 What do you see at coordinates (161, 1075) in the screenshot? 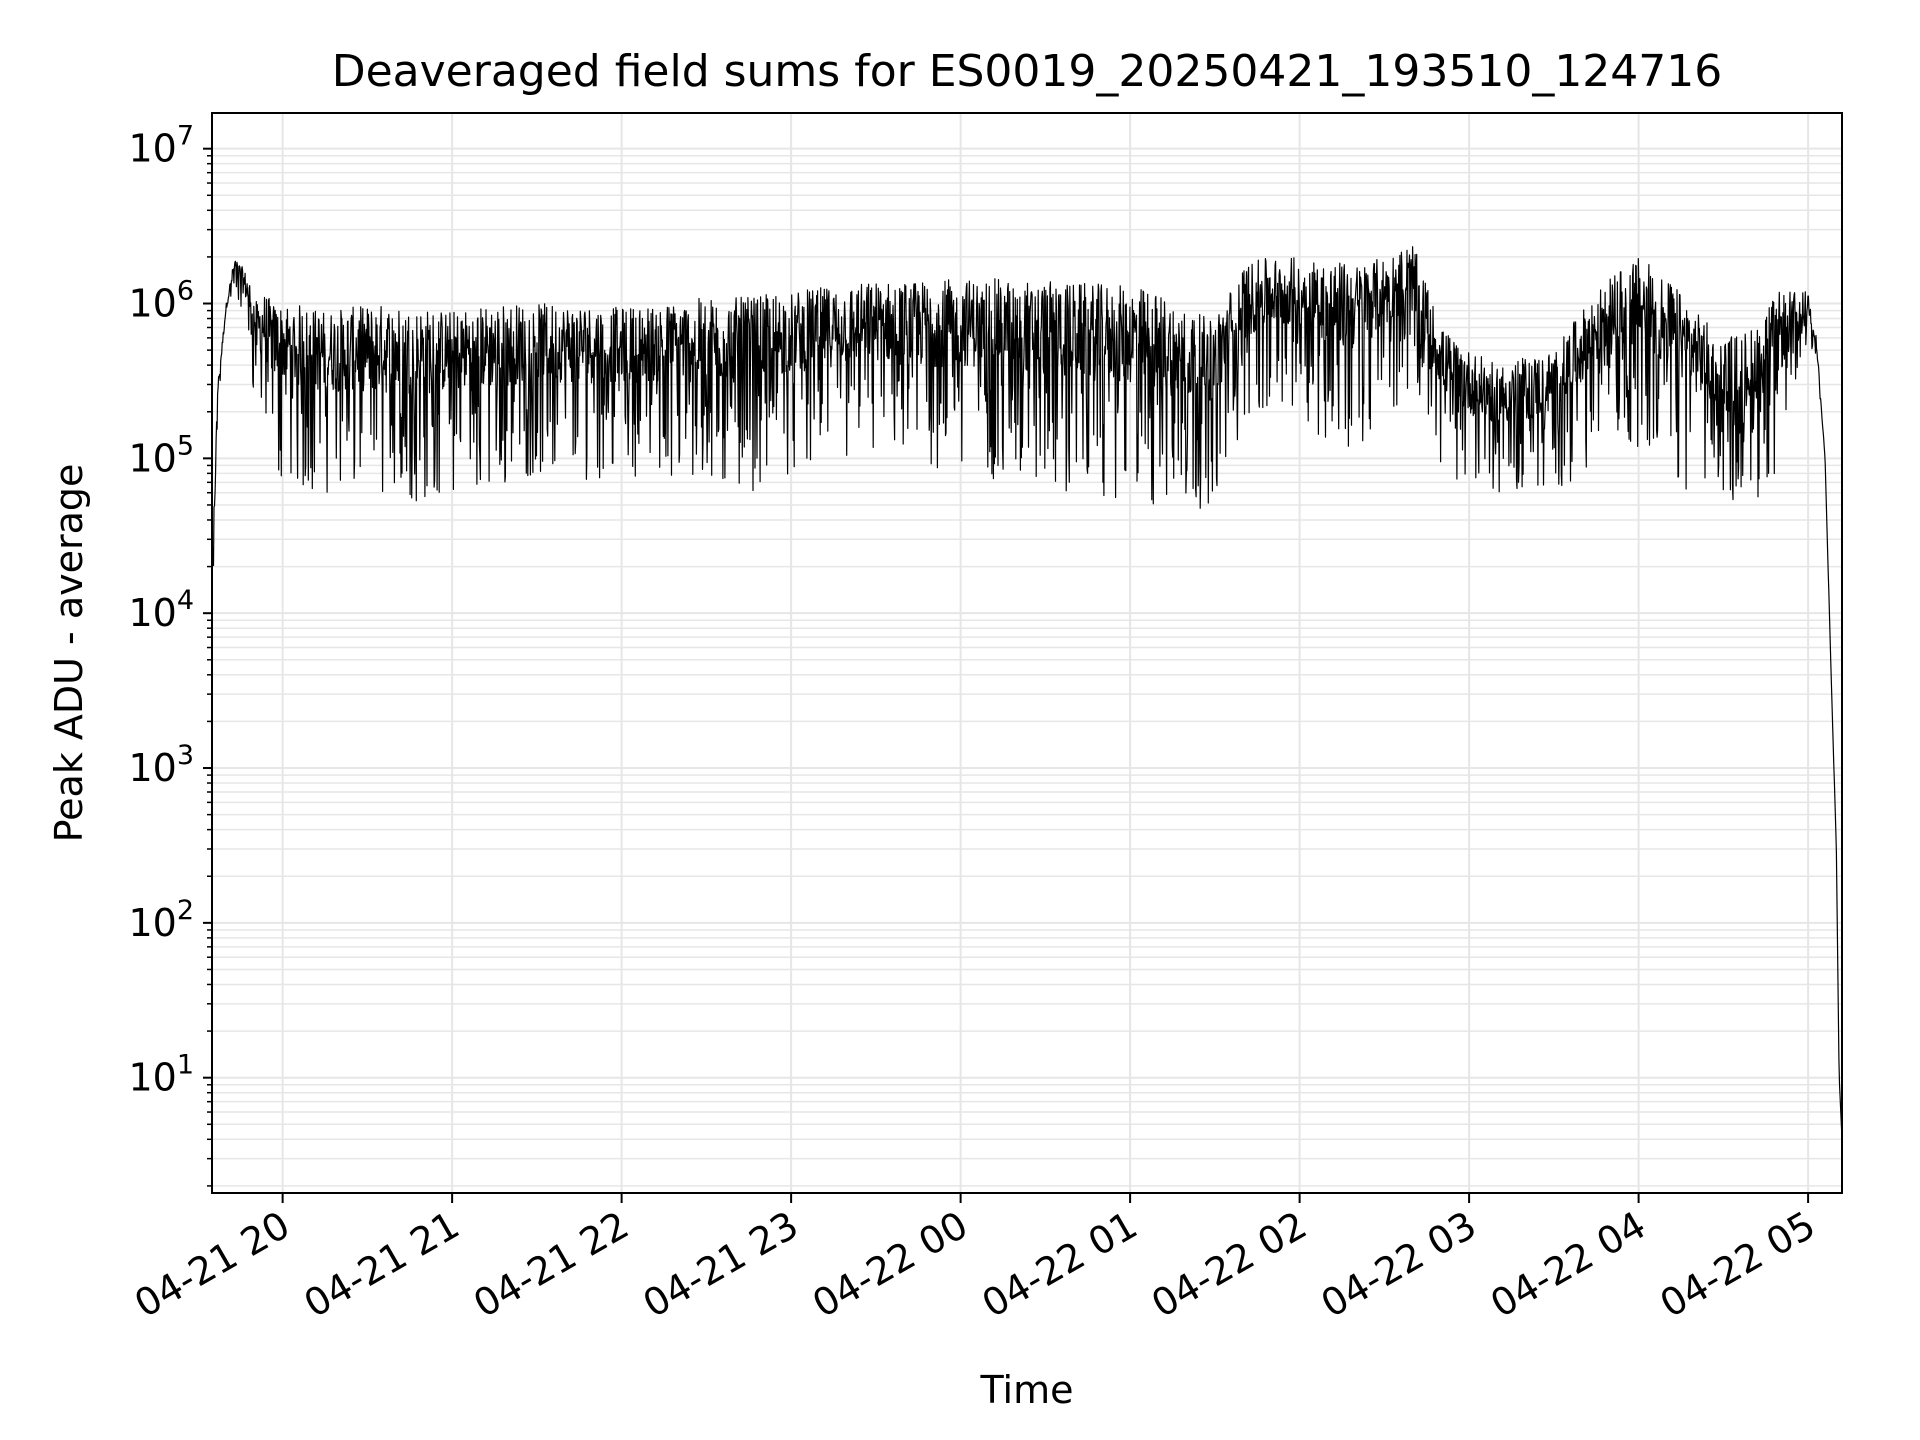
I see `y-tick-label: 101` at bounding box center [161, 1075].